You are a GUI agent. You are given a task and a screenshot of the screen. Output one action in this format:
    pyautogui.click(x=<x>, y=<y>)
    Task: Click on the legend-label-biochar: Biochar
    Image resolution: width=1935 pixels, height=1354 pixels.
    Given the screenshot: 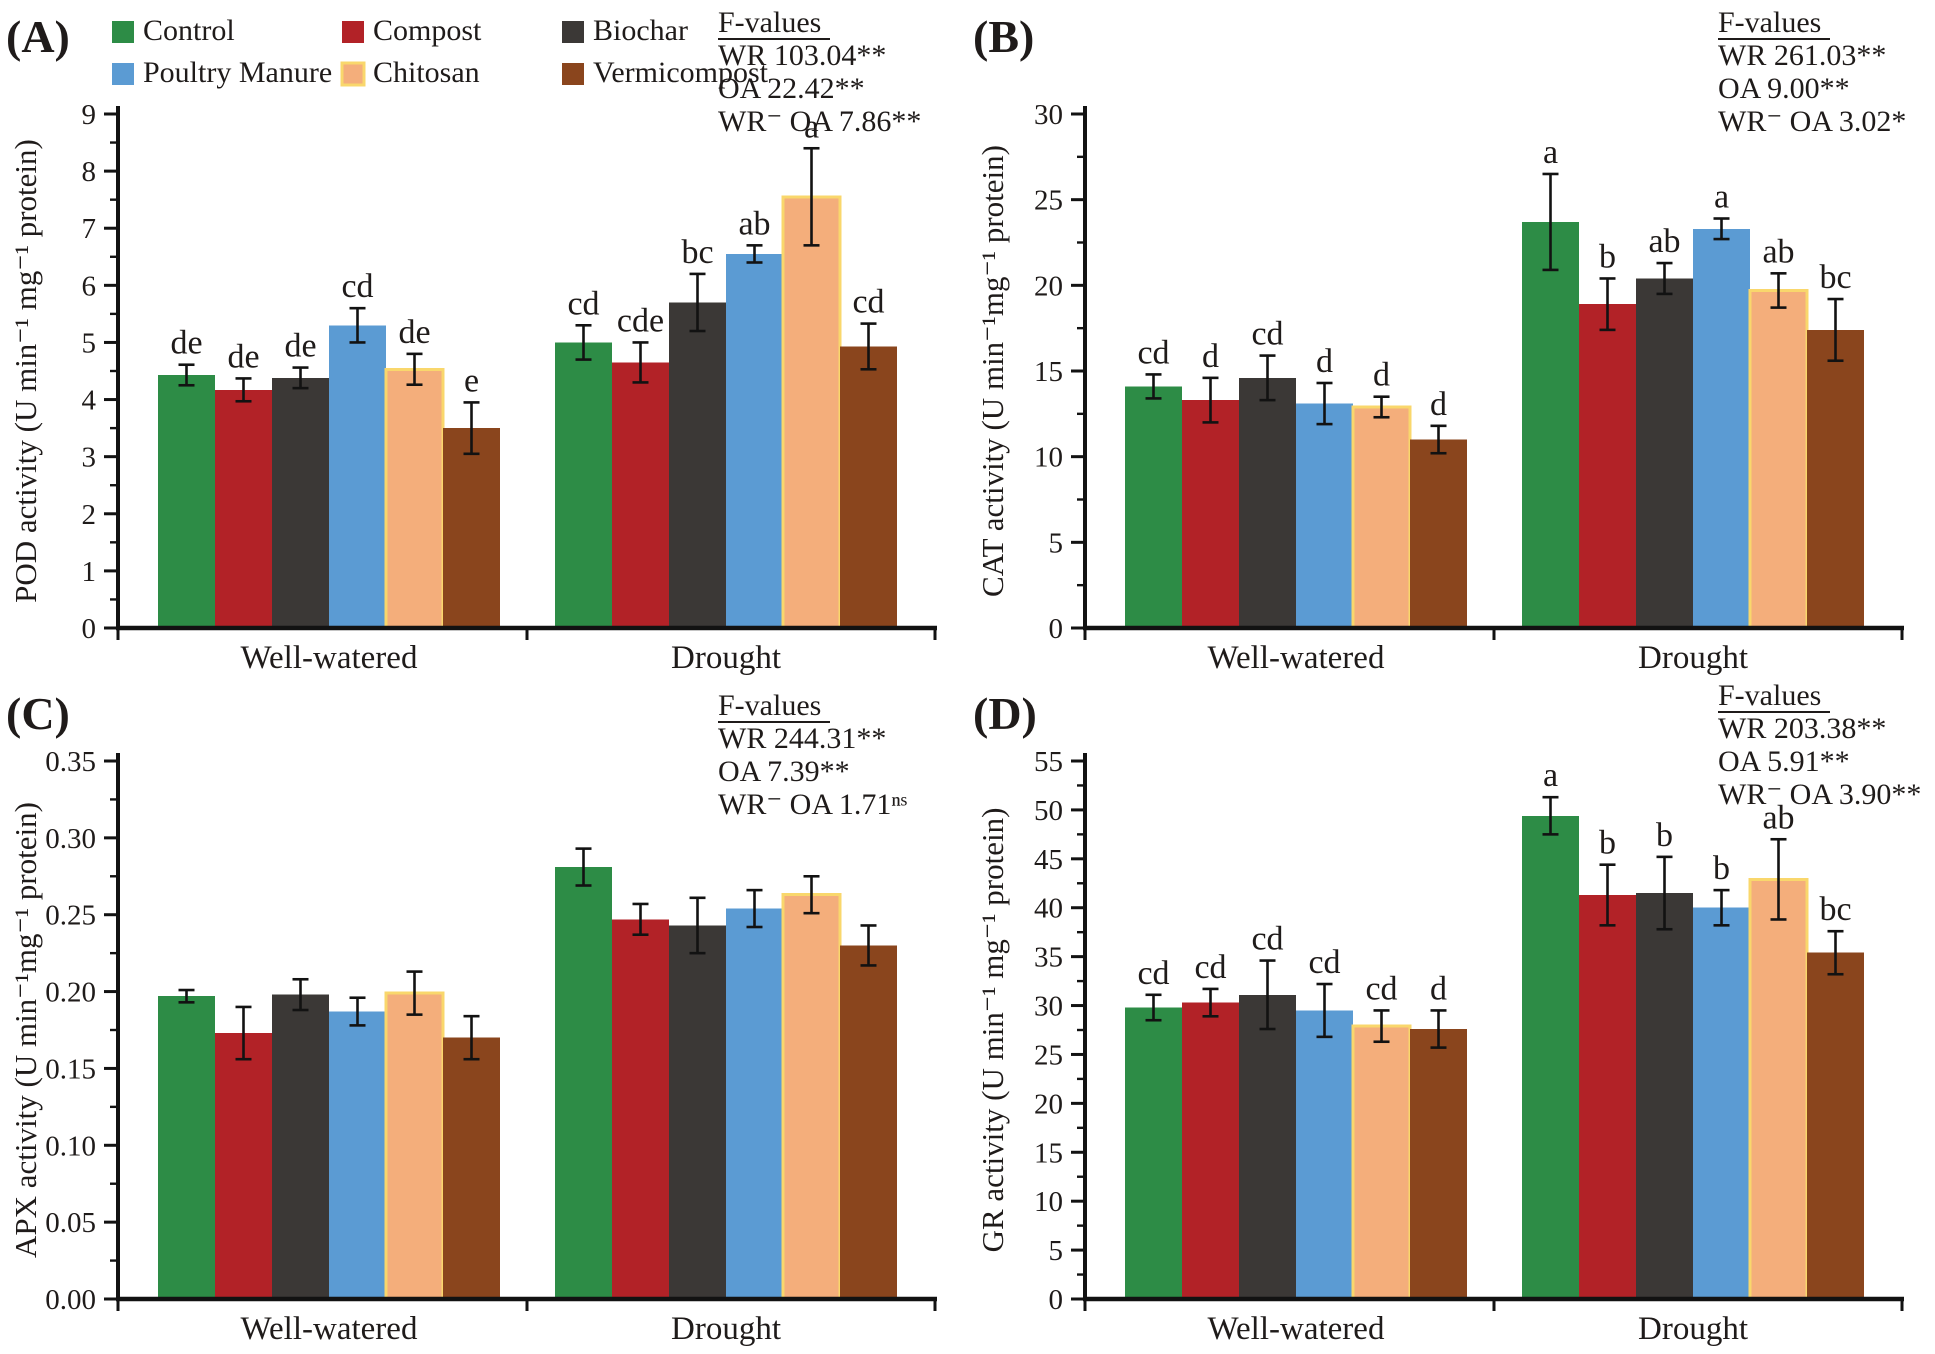 What is the action you would take?
    pyautogui.click(x=640, y=30)
    